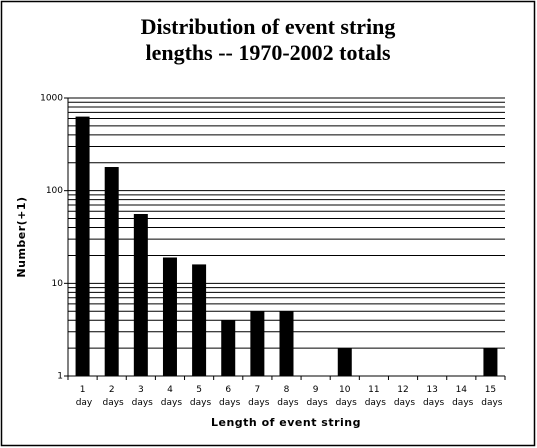 Image resolution: width=537 pixels, height=448 pixels. Describe the element at coordinates (112, 396) in the screenshot. I see `x-tick-label: 2 days` at that location.